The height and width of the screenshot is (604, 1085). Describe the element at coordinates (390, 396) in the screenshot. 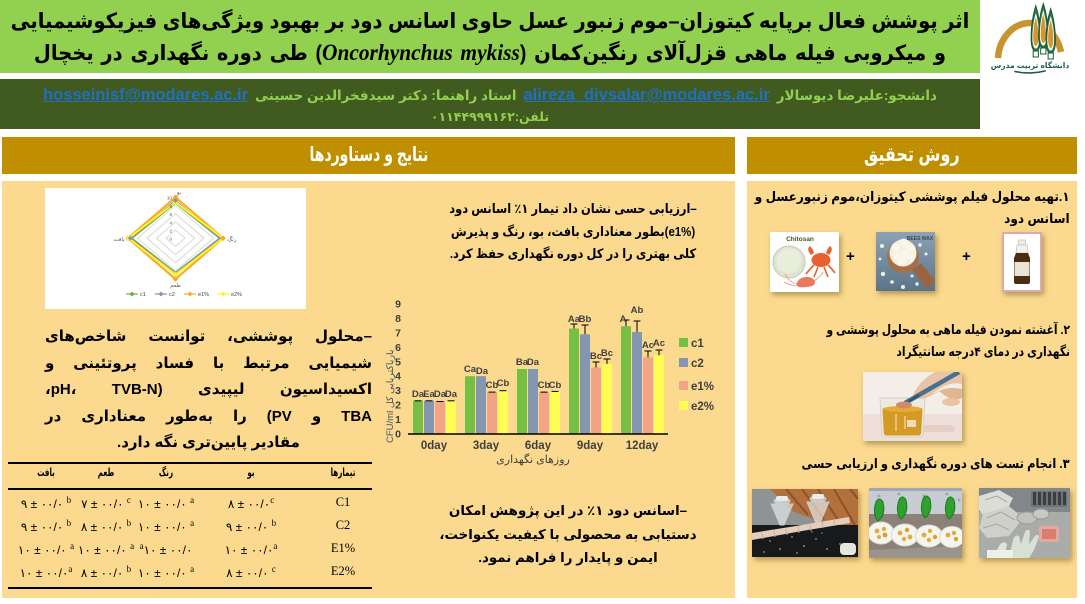

I see `svg-text: CFU/ml بارباکتریایی کل` at that location.